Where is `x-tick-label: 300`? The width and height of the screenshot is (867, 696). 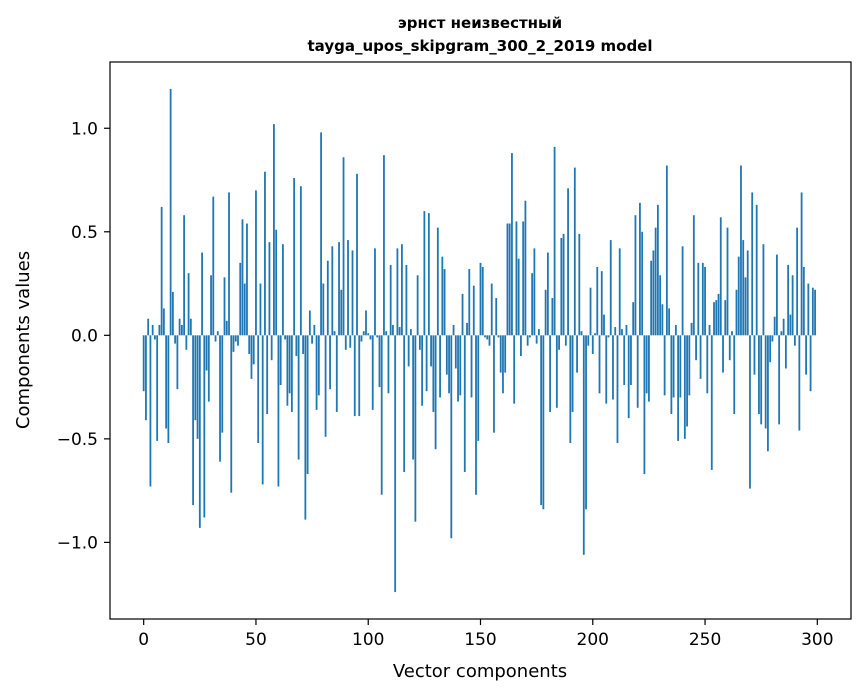
x-tick-label: 300 is located at coordinates (817, 640).